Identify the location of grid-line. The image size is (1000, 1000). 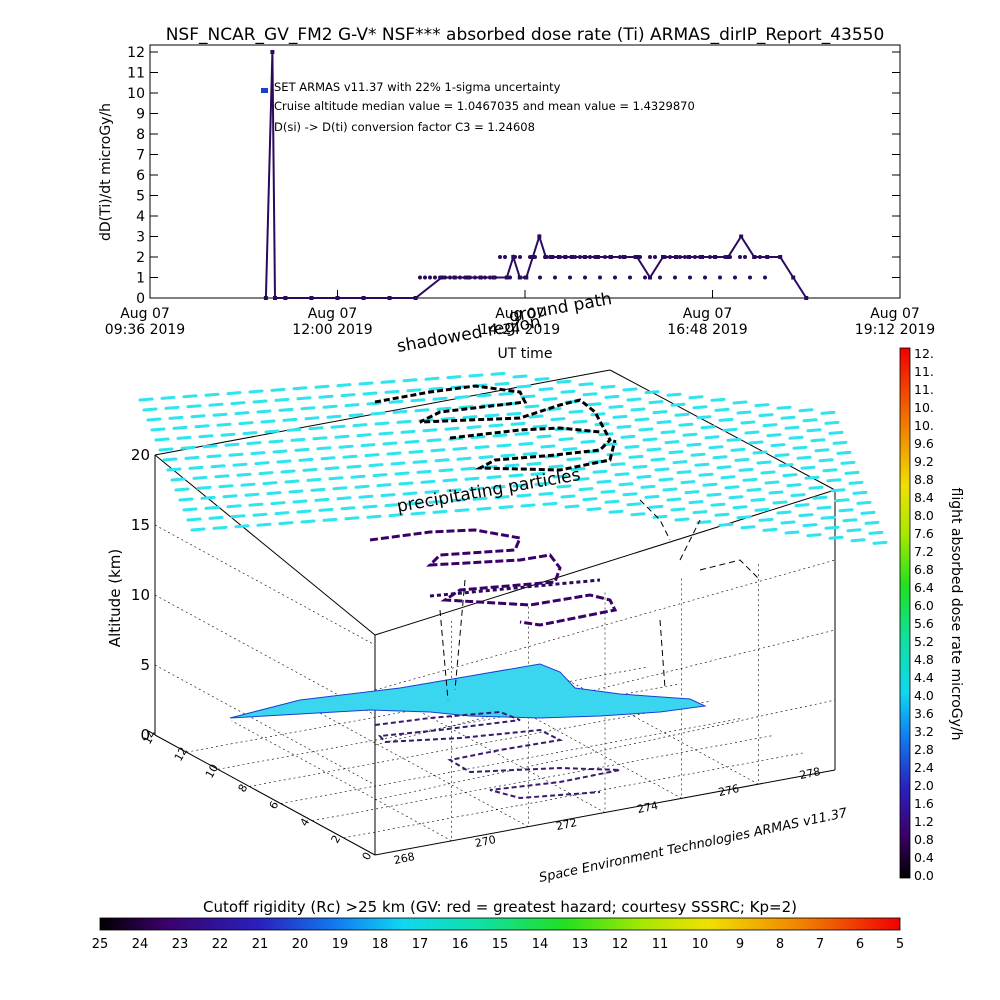
(265, 725).